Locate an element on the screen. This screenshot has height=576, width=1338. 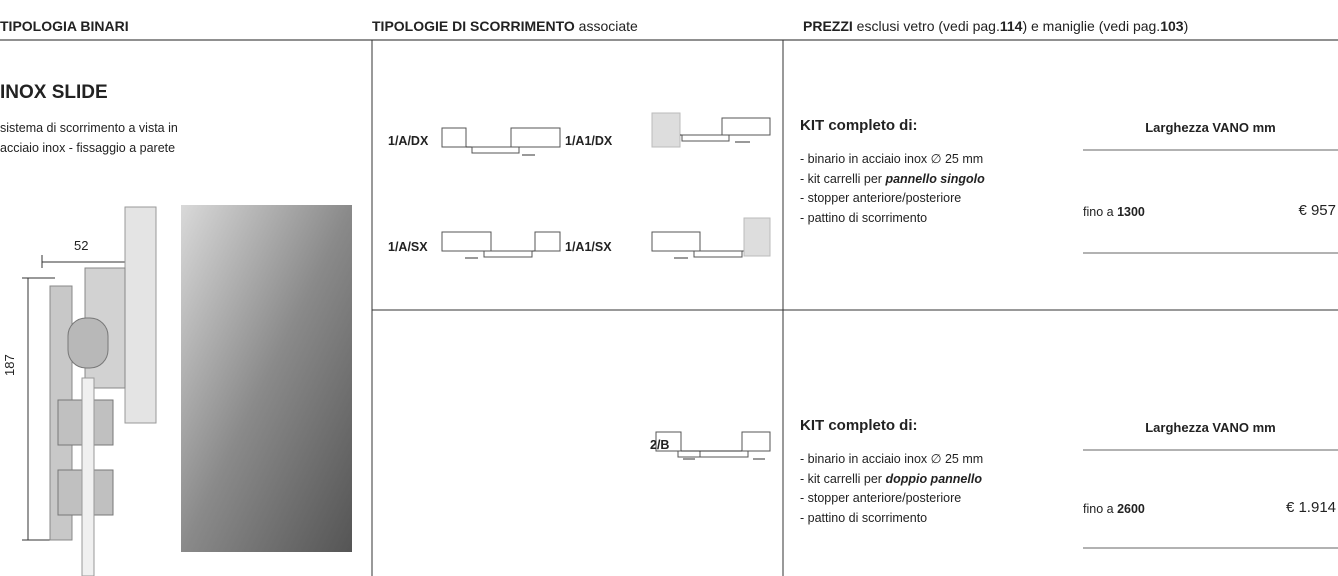
product-description: acciaio inox - fissaggio a parete is located at coordinates (87, 148).